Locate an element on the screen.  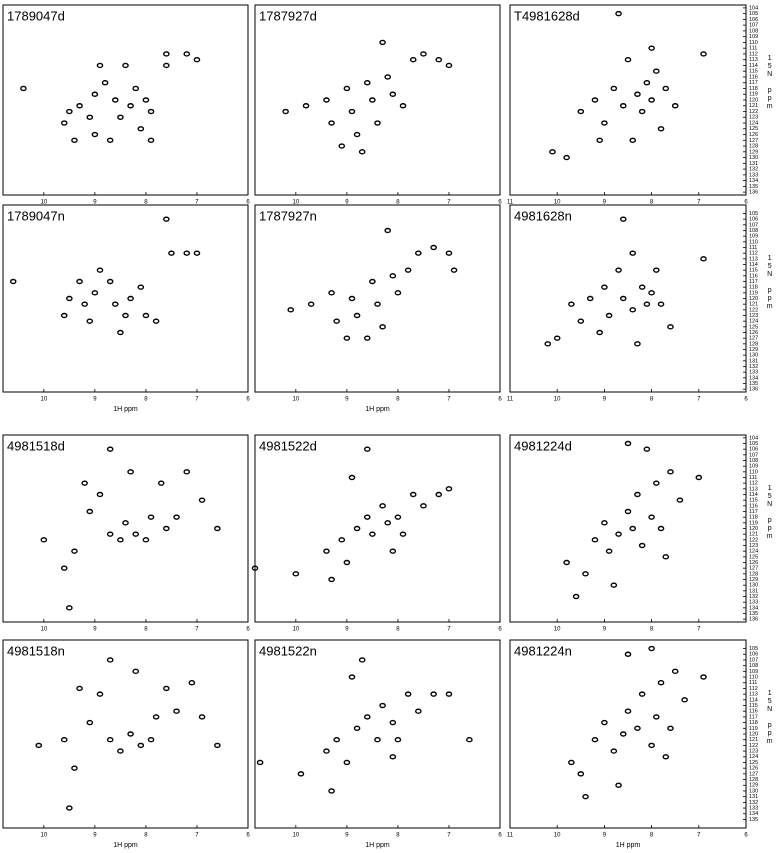
y-tick-label: 112 is located at coordinates (753, 54).